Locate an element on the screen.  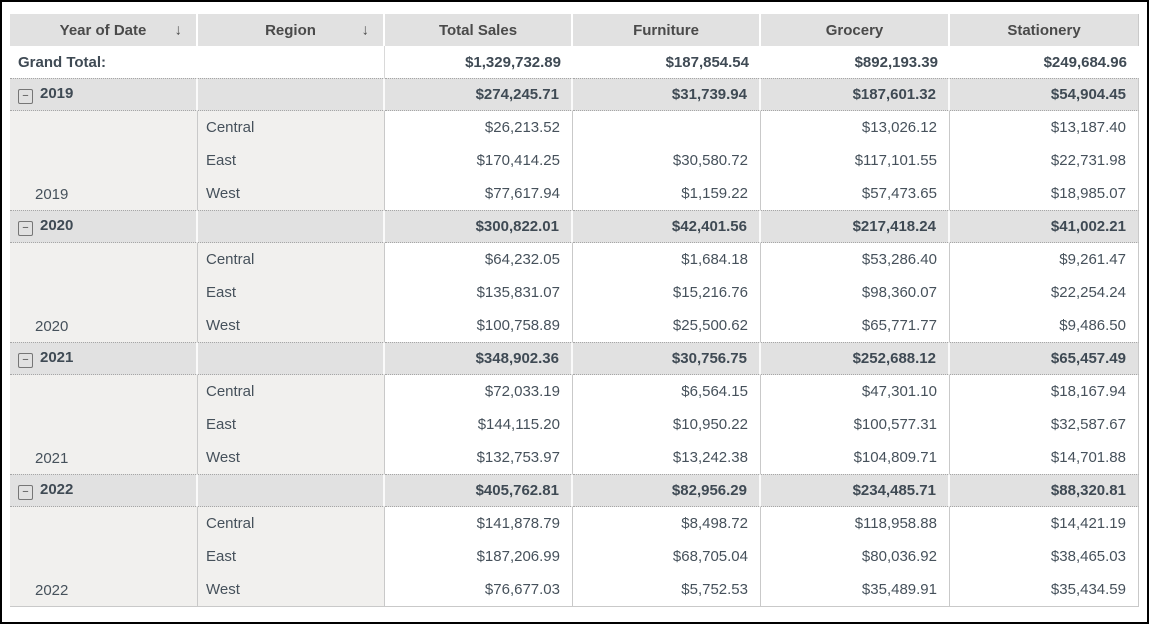
value-cell-total-sales: $26,213.52 is located at coordinates (479, 127).